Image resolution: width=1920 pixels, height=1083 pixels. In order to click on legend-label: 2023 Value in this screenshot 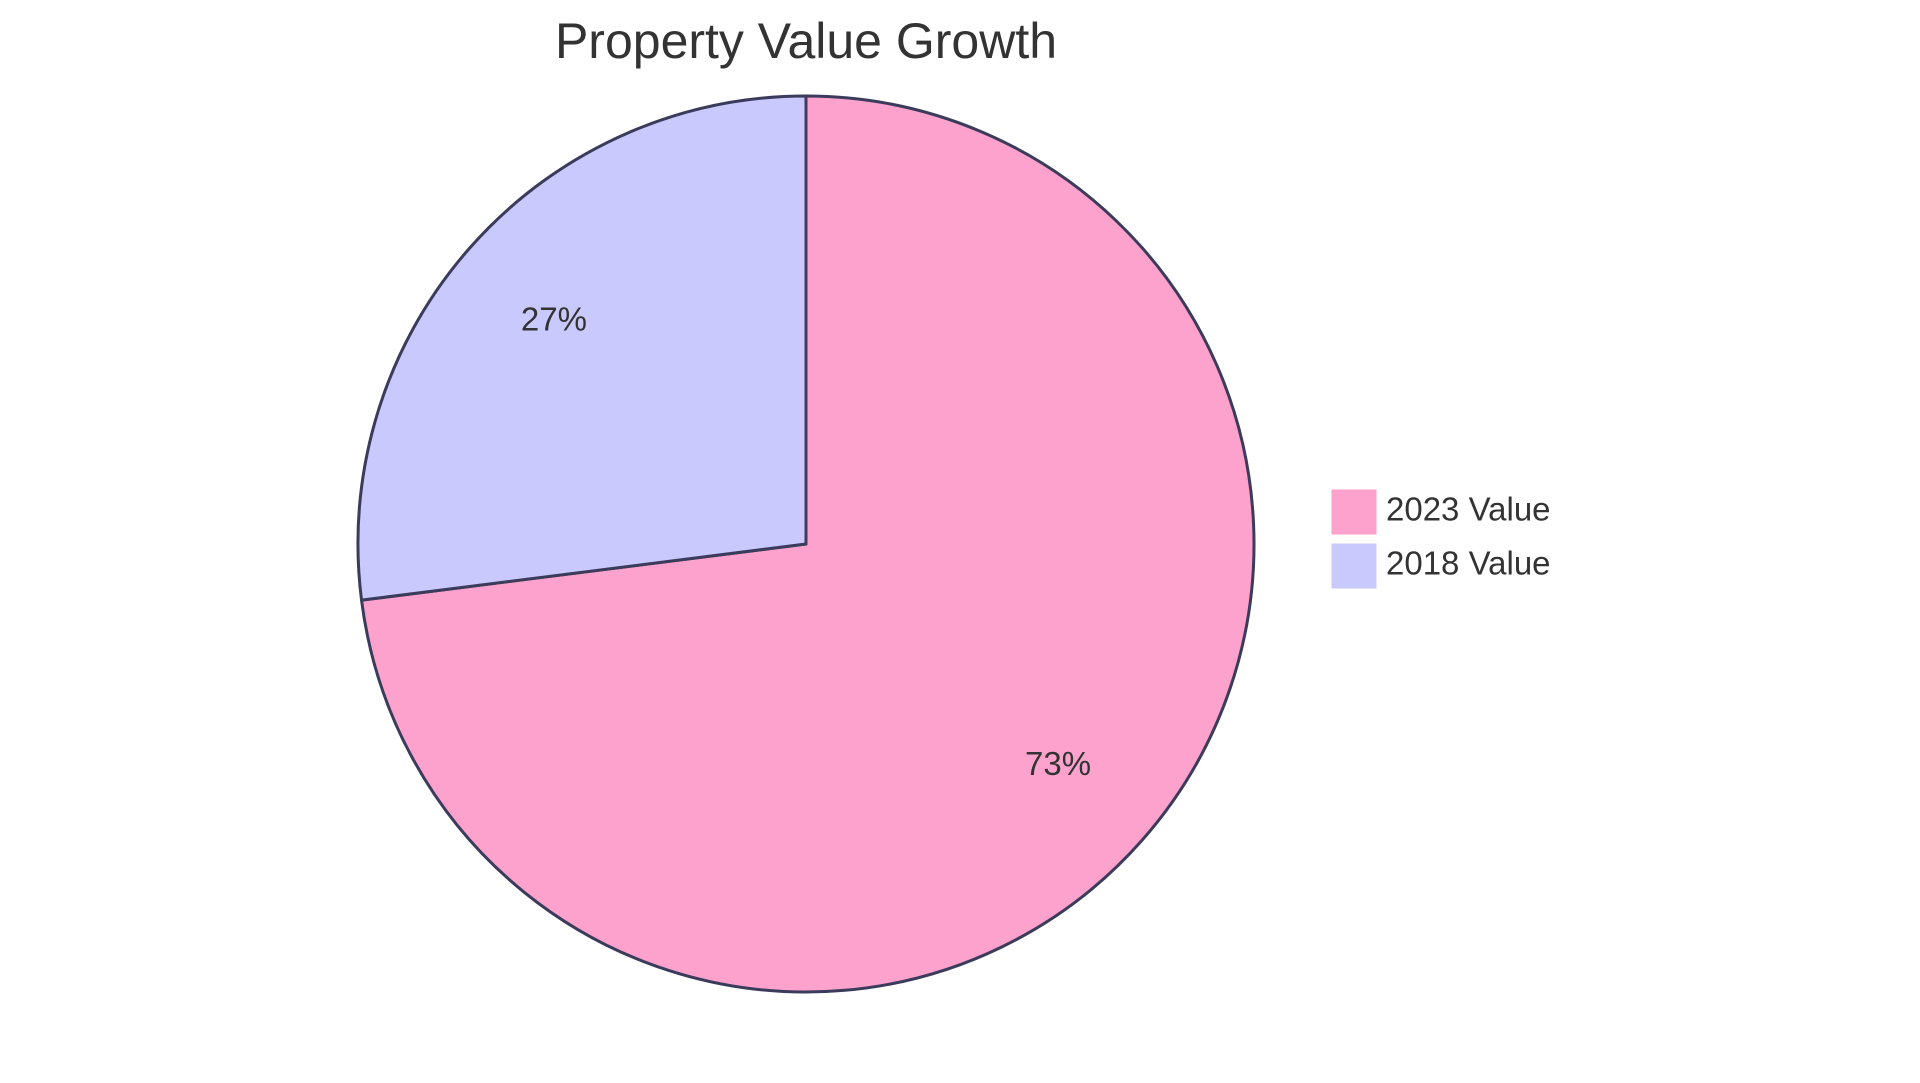, I will do `click(1468, 509)`.